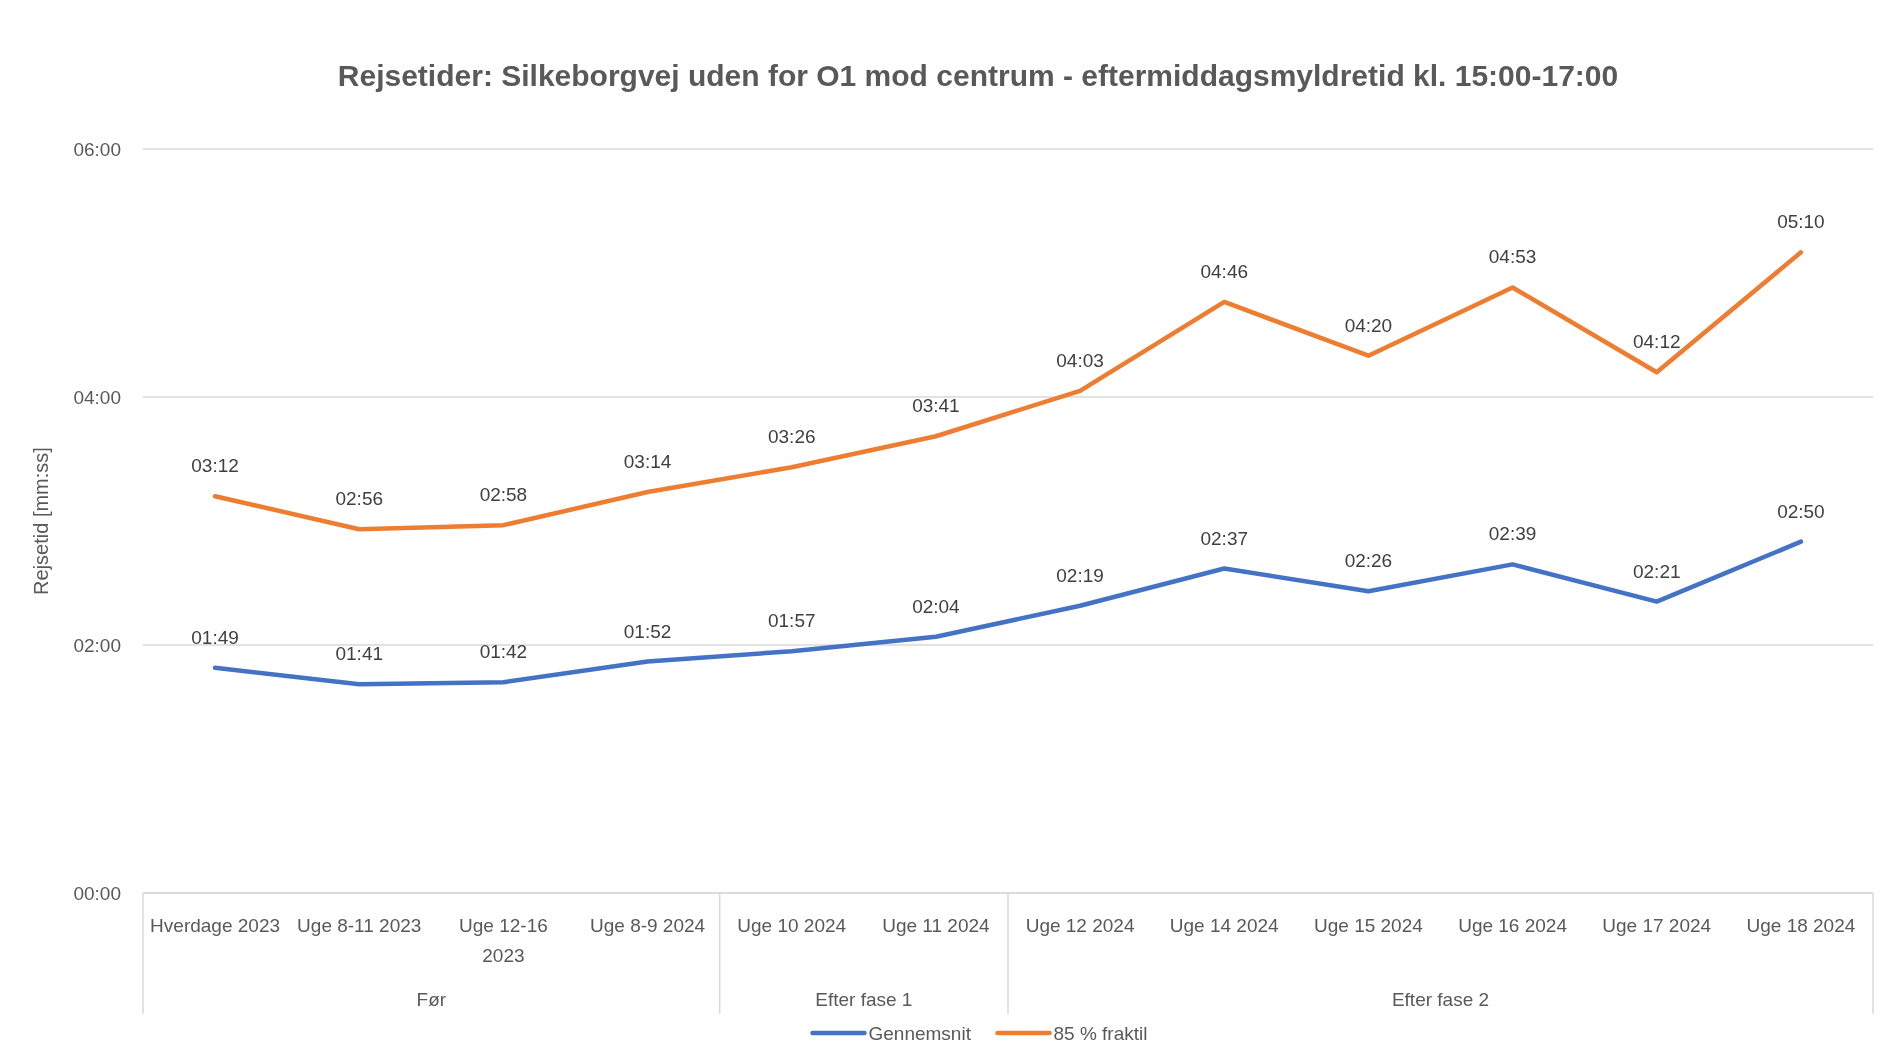 The width and height of the screenshot is (1887, 1061). What do you see at coordinates (1801, 925) in the screenshot?
I see `x-tick-label: Uge 18 2024` at bounding box center [1801, 925].